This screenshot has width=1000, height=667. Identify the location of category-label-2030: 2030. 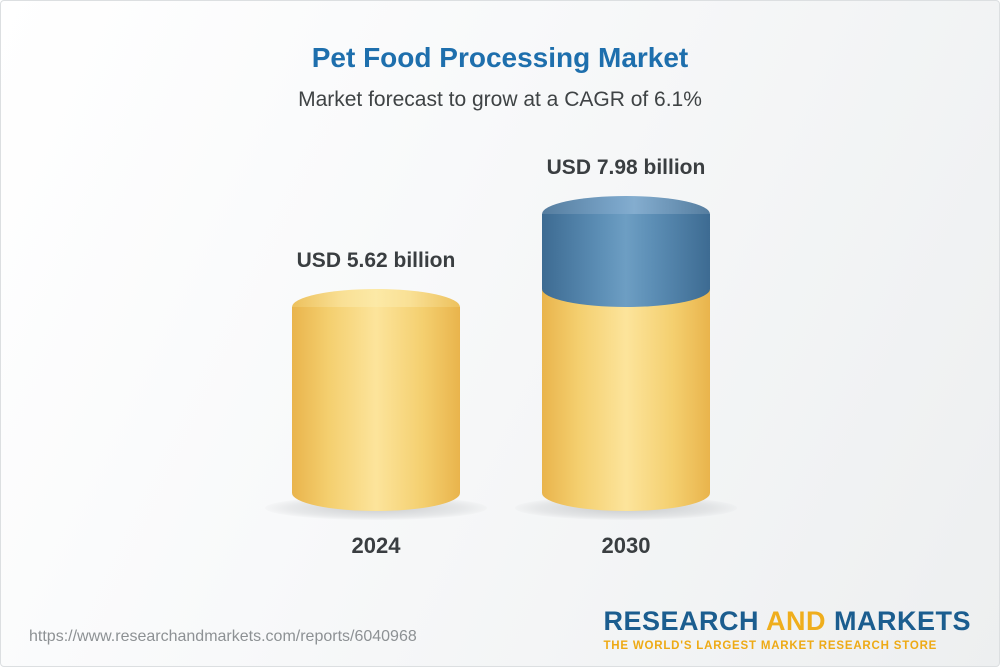
(626, 545).